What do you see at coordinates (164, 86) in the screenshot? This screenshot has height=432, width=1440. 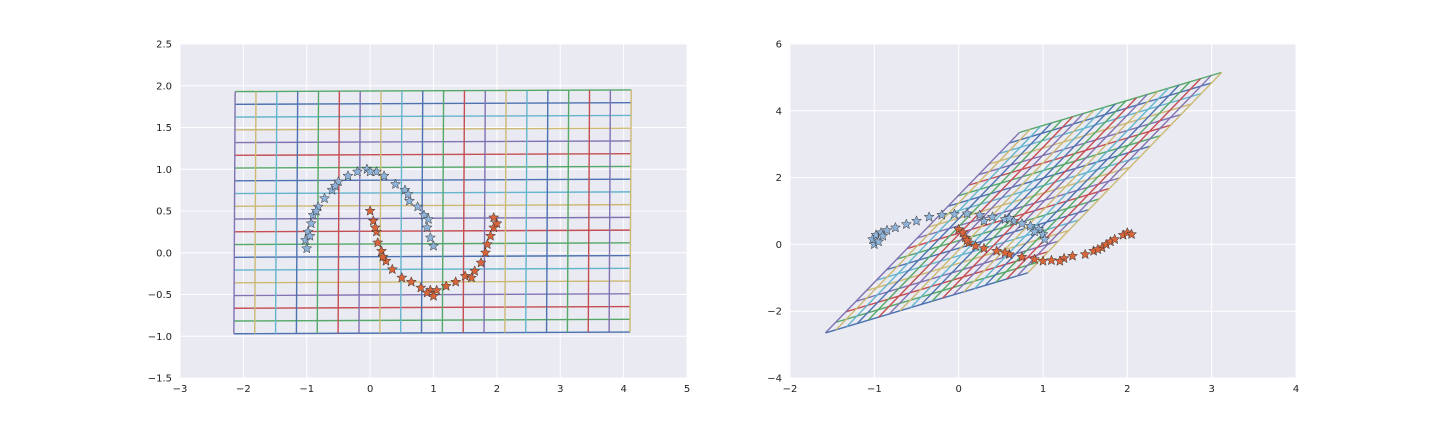 I see `y-tick-label: 2.0` at bounding box center [164, 86].